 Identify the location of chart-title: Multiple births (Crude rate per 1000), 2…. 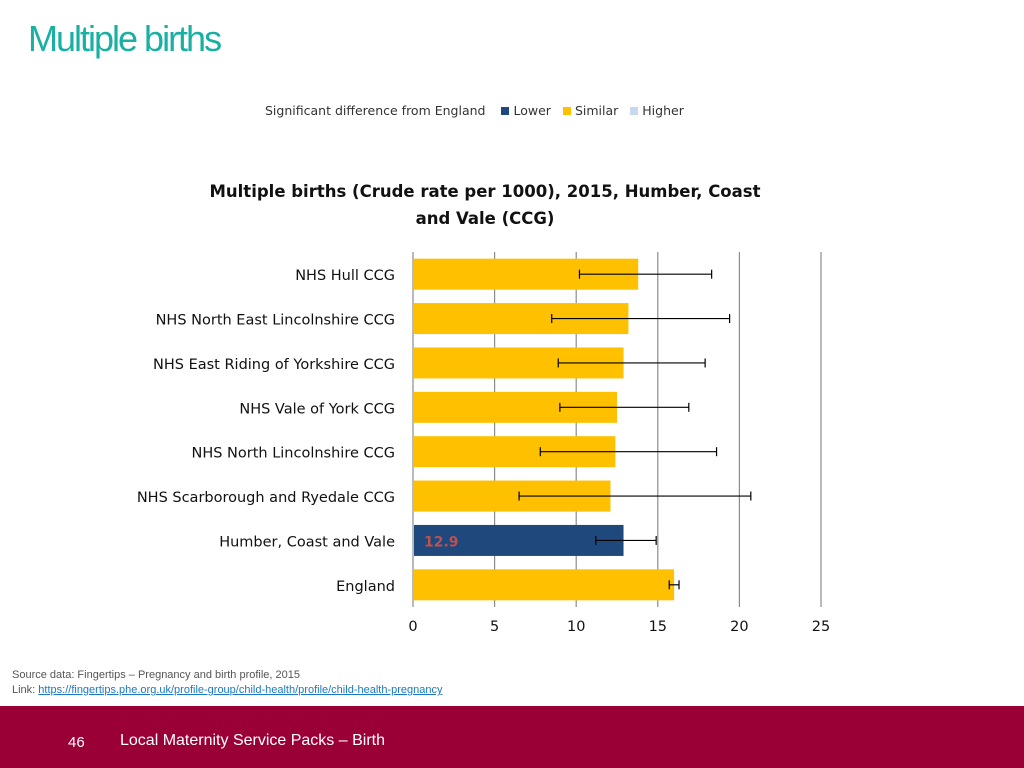
(485, 205).